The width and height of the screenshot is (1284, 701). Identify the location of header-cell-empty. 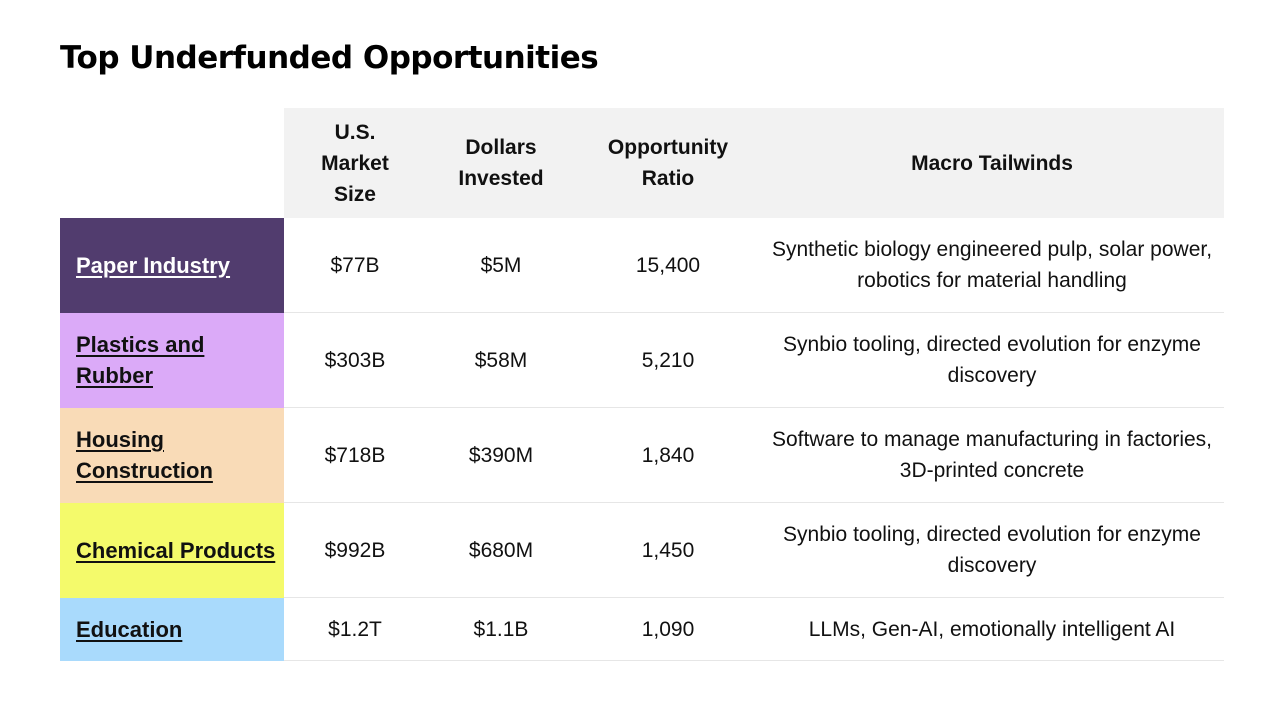
(172, 163).